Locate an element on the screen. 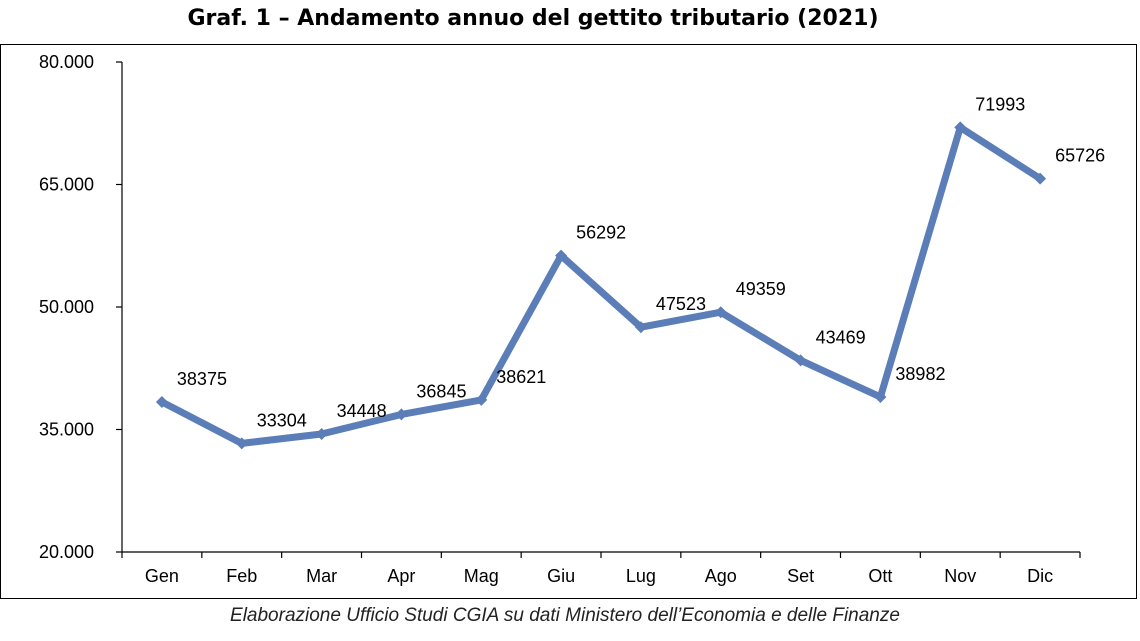  x-tick-label: Gen is located at coordinates (162, 576).